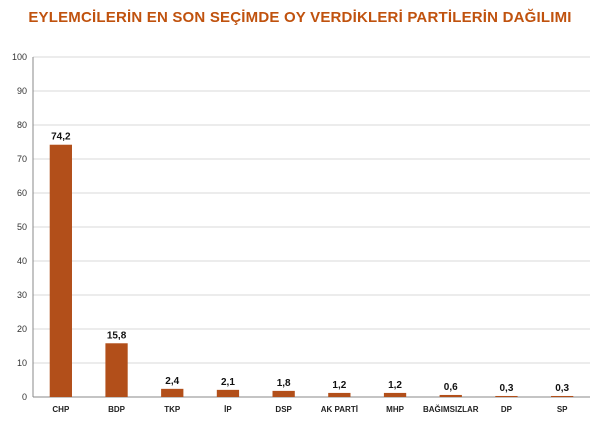  What do you see at coordinates (562, 409) in the screenshot?
I see `x-tick-label: SP` at bounding box center [562, 409].